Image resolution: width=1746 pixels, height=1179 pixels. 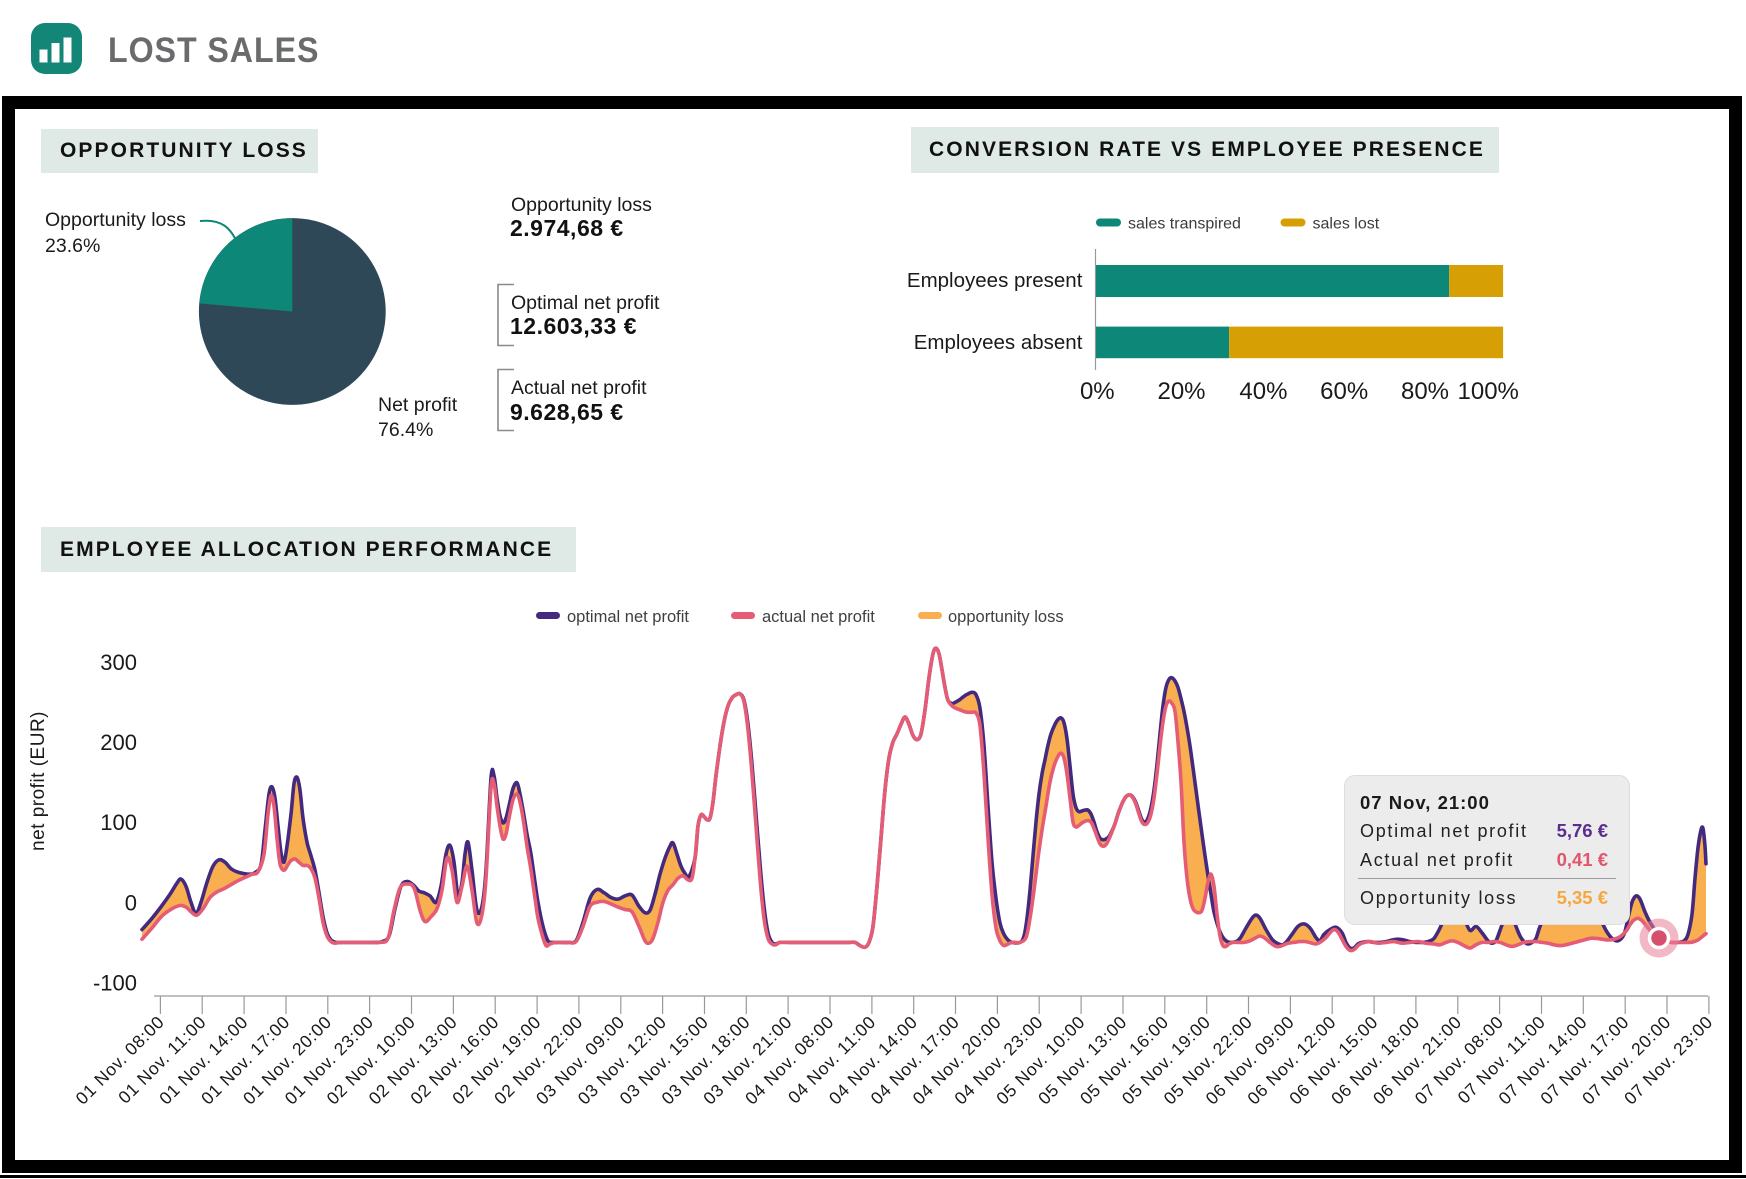 I want to click on svg-text: 100, so click(x=118, y=822).